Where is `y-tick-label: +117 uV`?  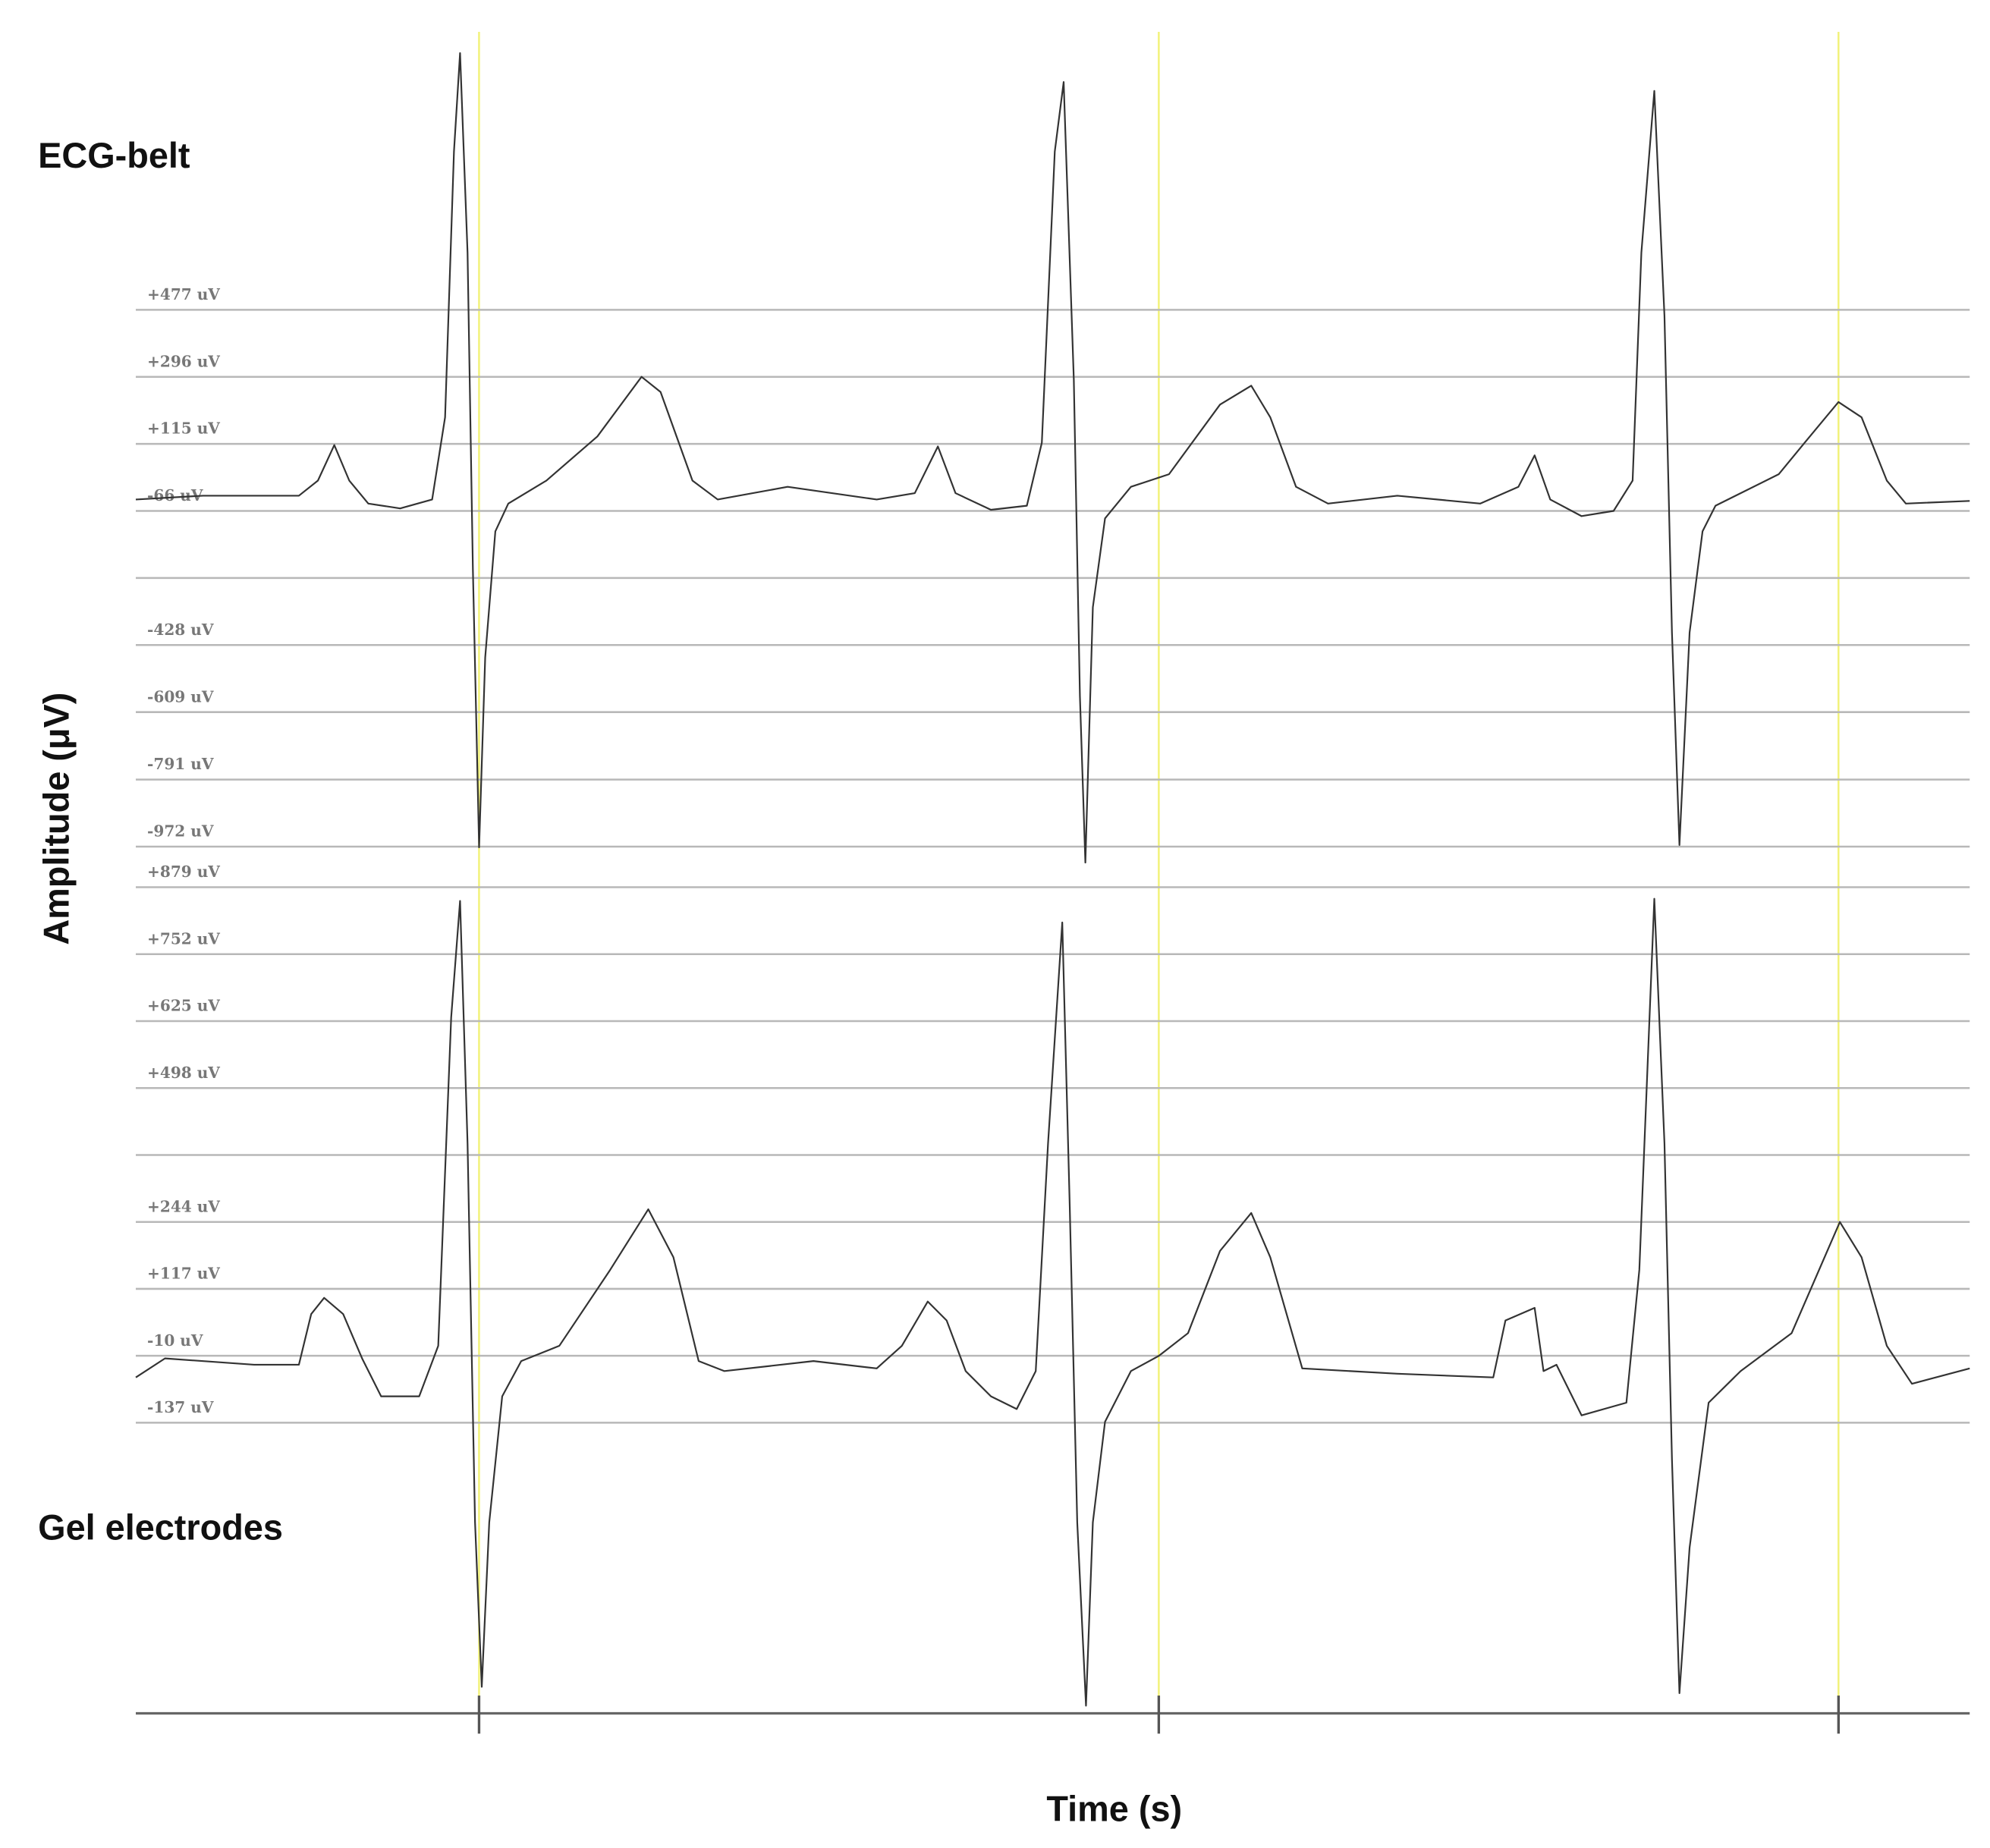 y-tick-label: +117 uV is located at coordinates (183, 1274).